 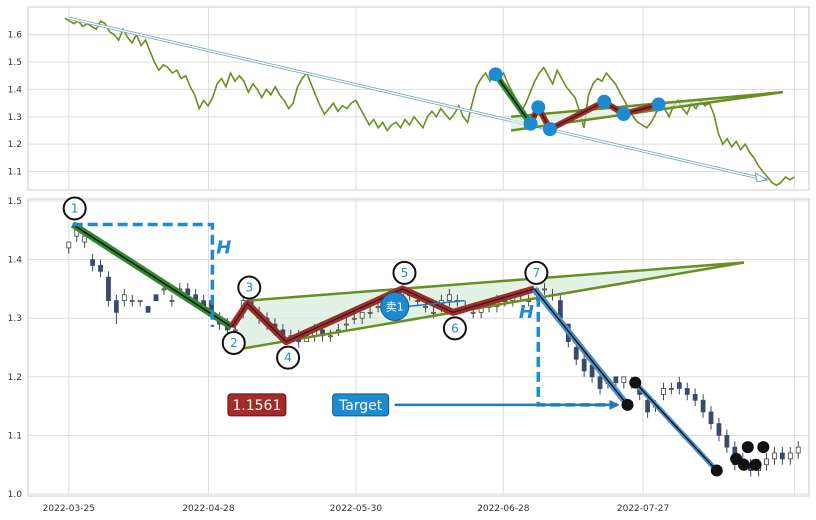 What do you see at coordinates (15, 36) in the screenshot?
I see `top-y-tick-label: 1.6` at bounding box center [15, 36].